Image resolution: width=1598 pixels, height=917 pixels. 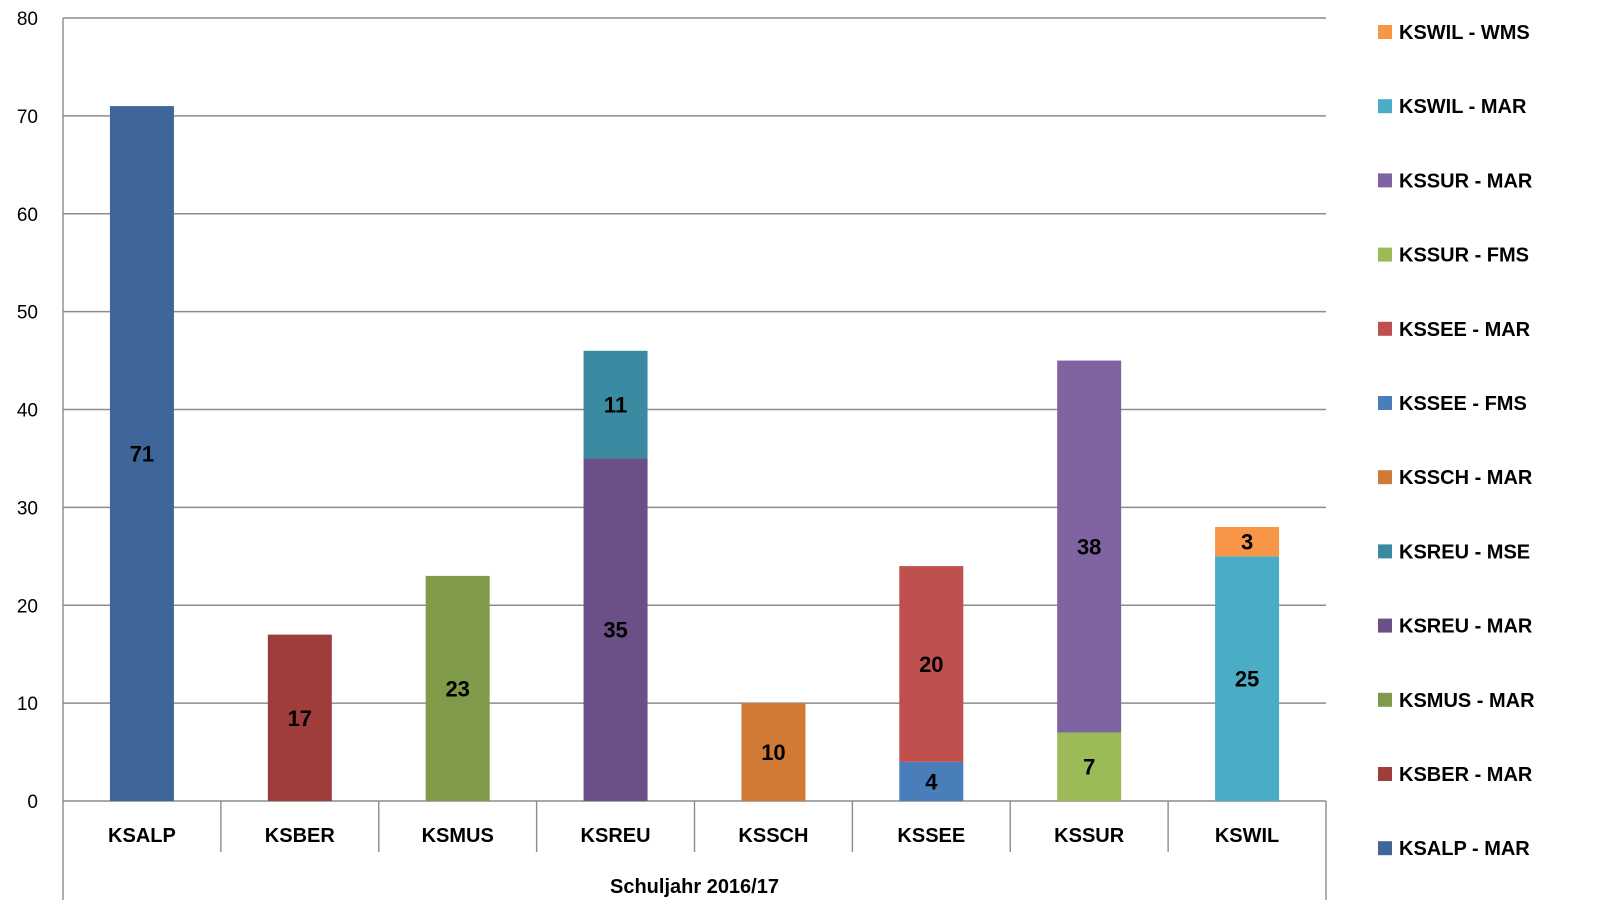 I want to click on y-tick-label: 0, so click(x=32, y=802).